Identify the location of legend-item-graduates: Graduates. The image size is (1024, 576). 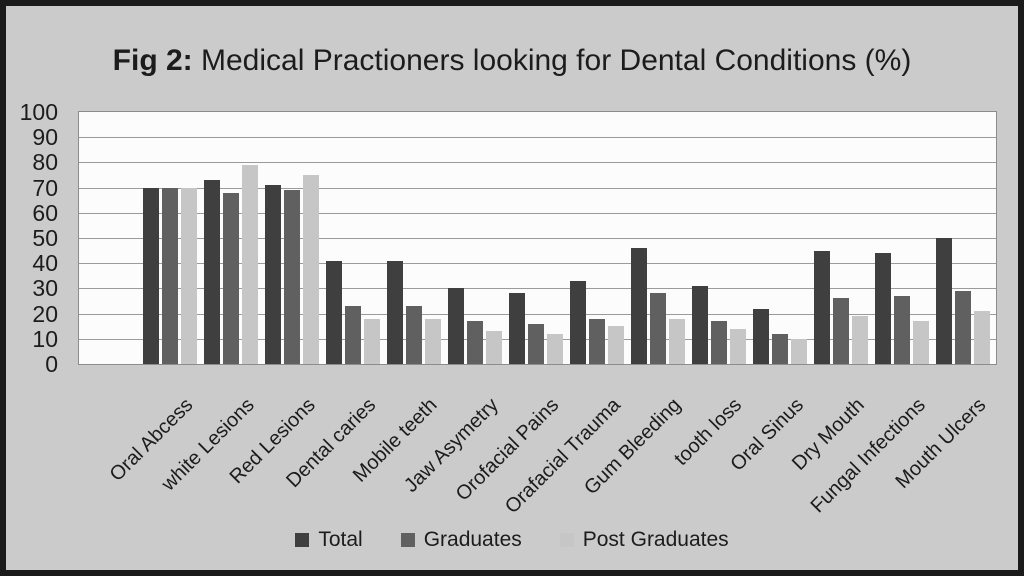
(461, 540).